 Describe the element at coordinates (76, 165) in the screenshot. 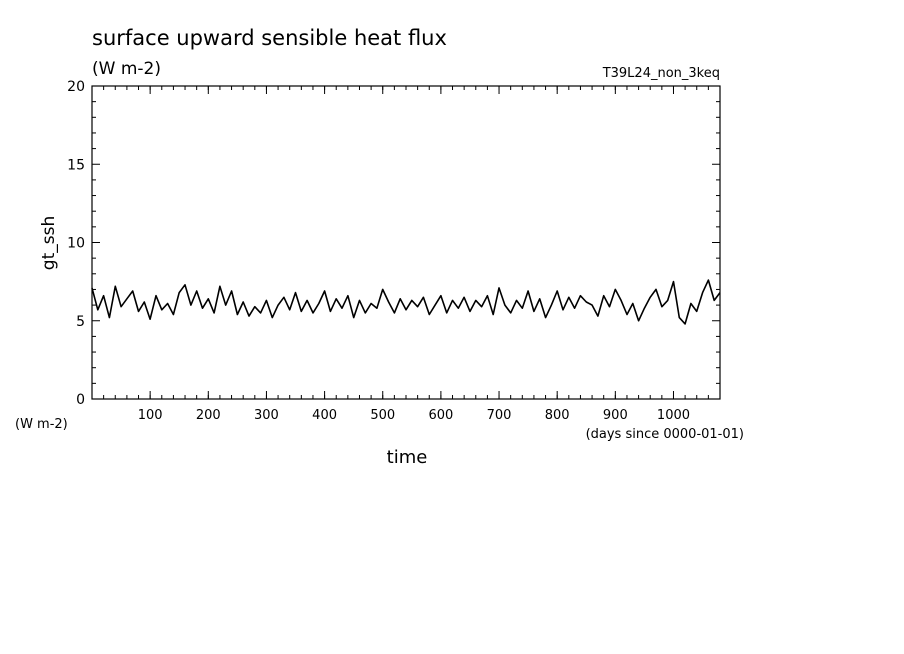

I see `y-tick-label: 15` at that location.